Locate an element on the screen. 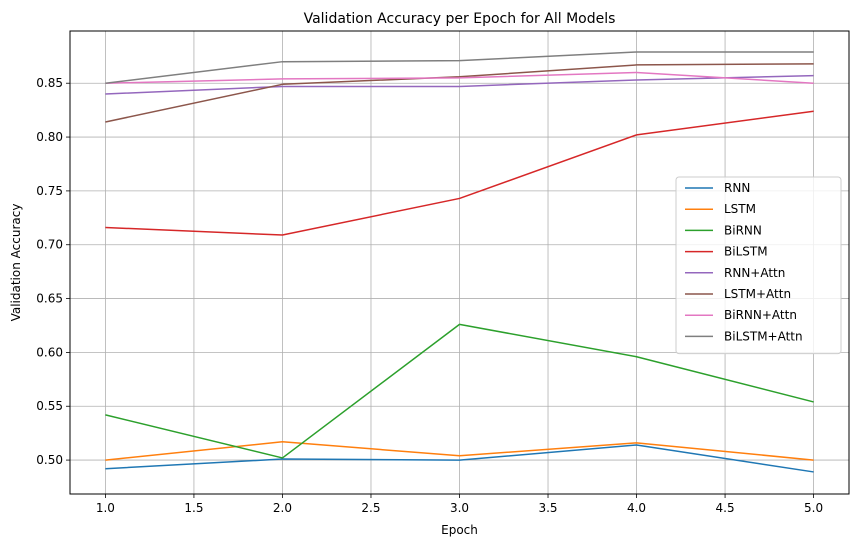 The width and height of the screenshot is (855, 547). y-tick-label: 0.75 is located at coordinates (49, 191).